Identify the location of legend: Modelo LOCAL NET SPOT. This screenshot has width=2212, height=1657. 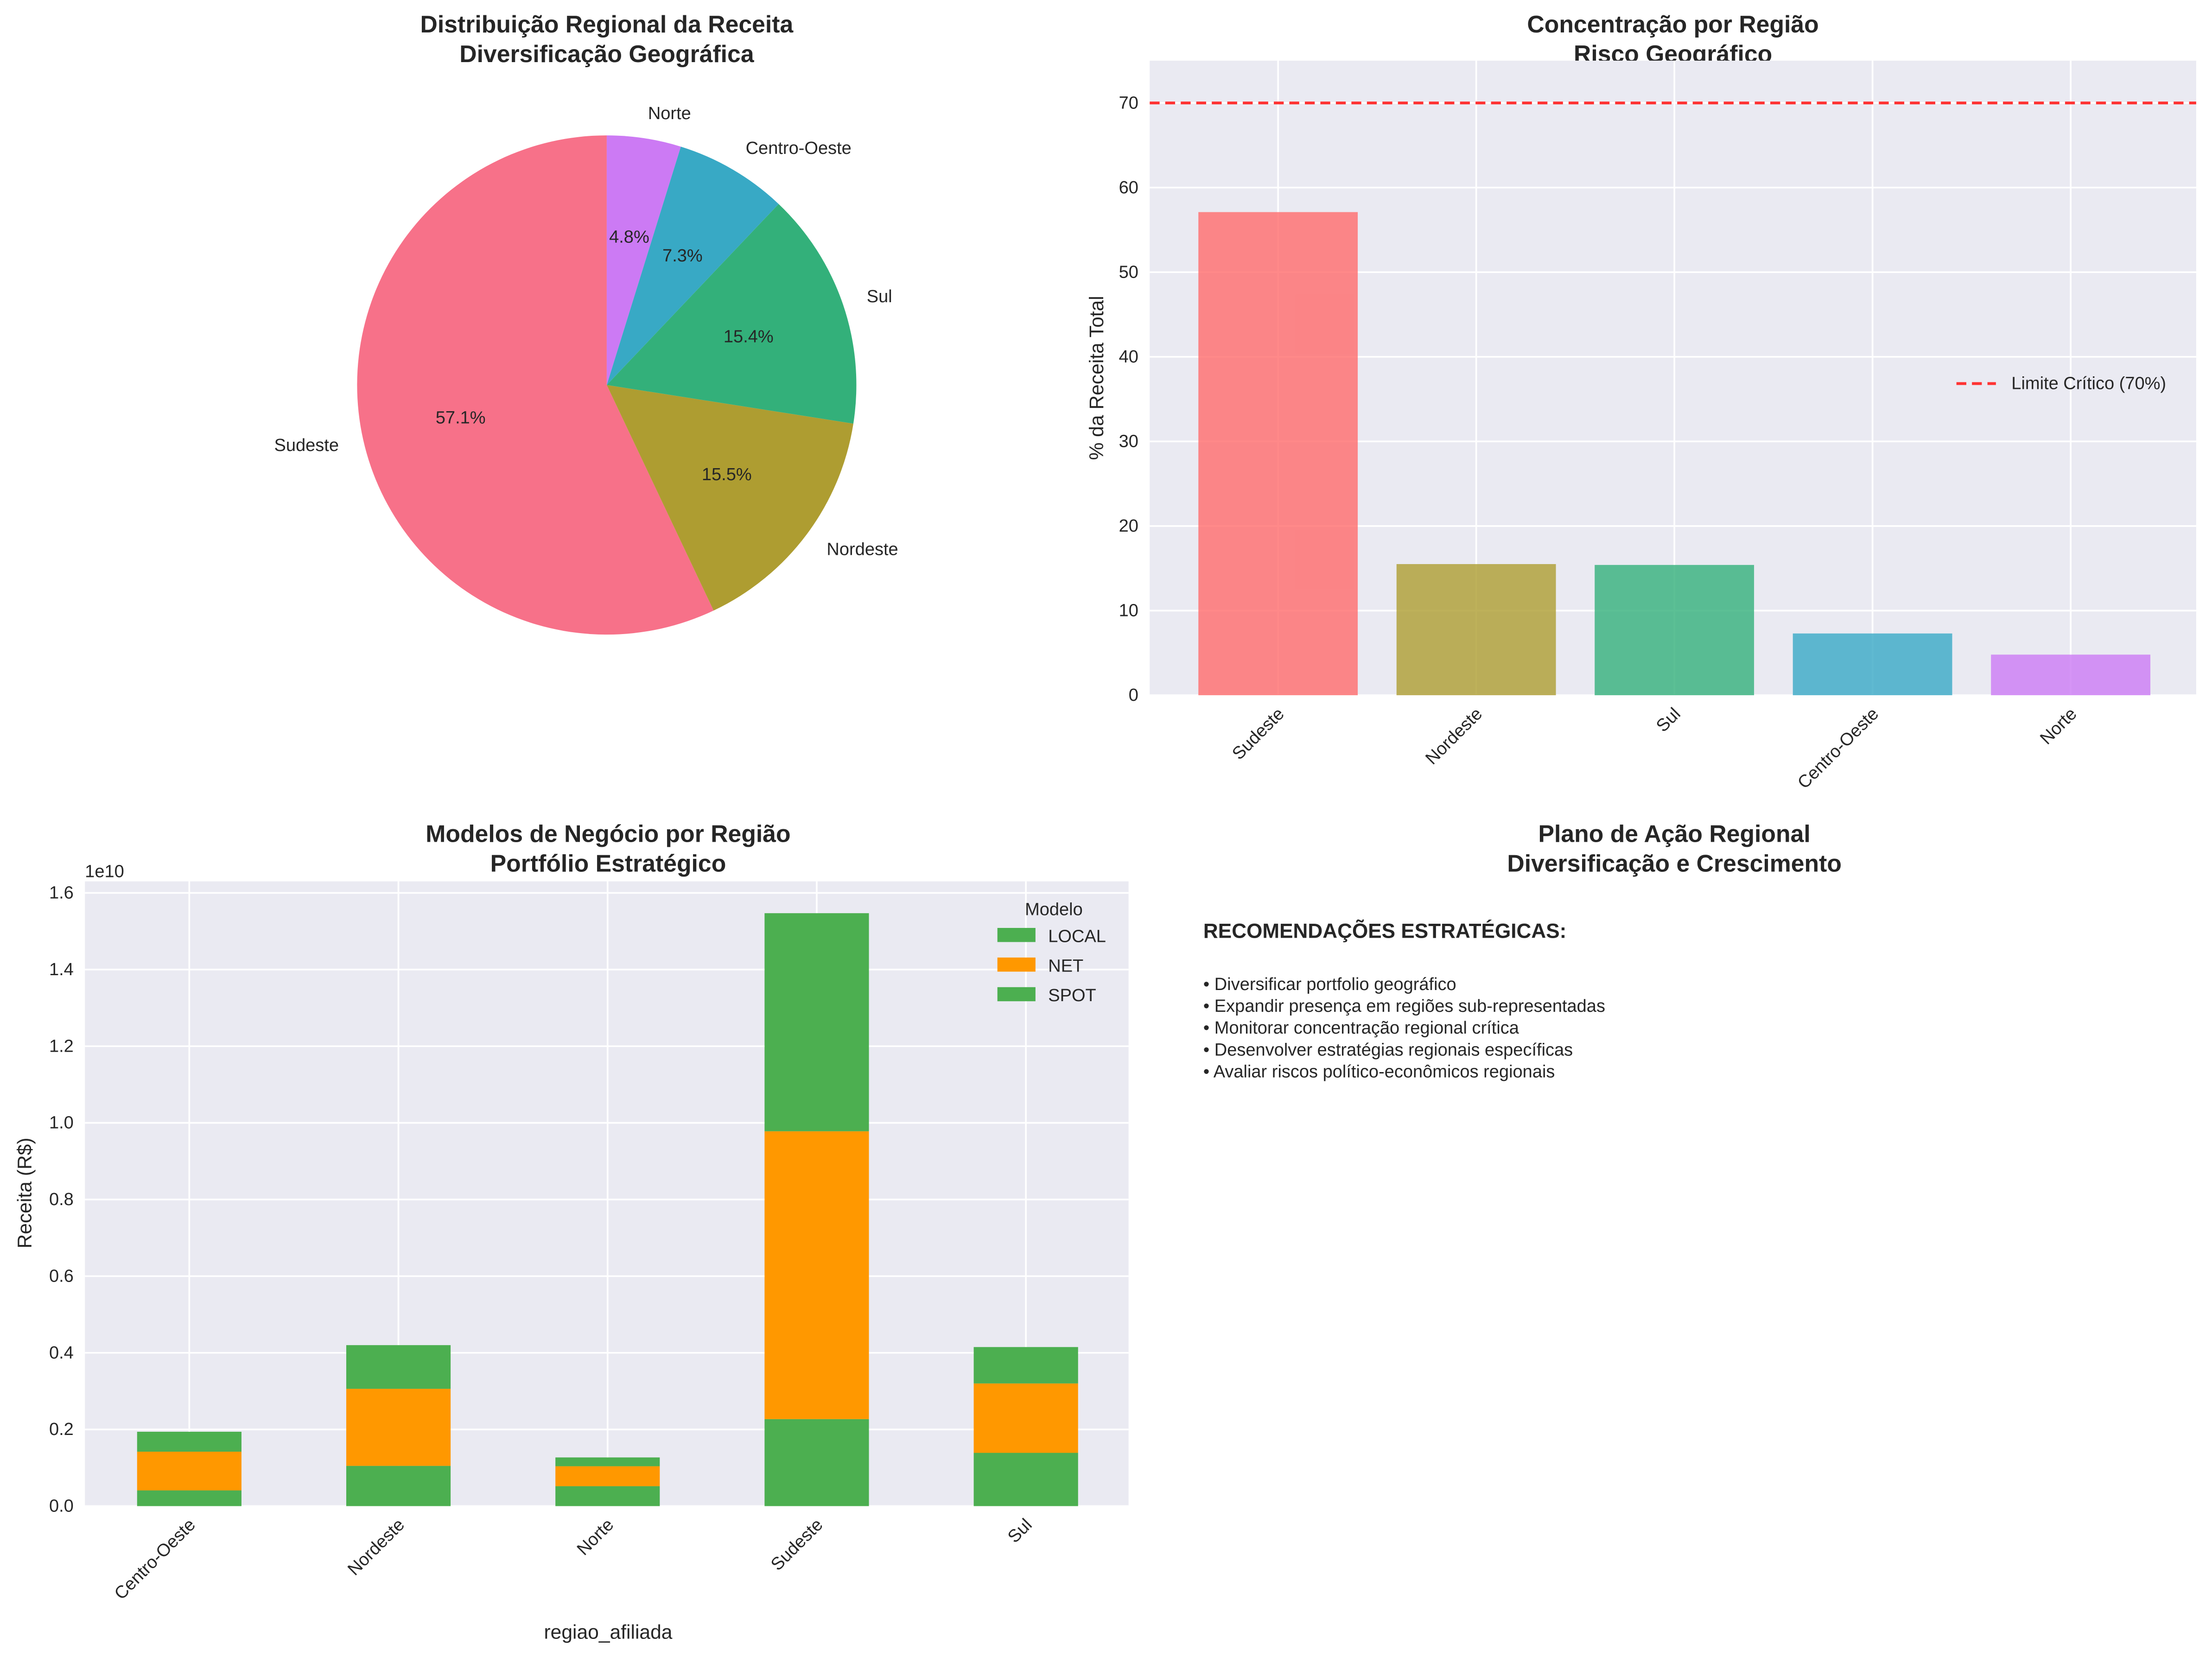
(1051, 953).